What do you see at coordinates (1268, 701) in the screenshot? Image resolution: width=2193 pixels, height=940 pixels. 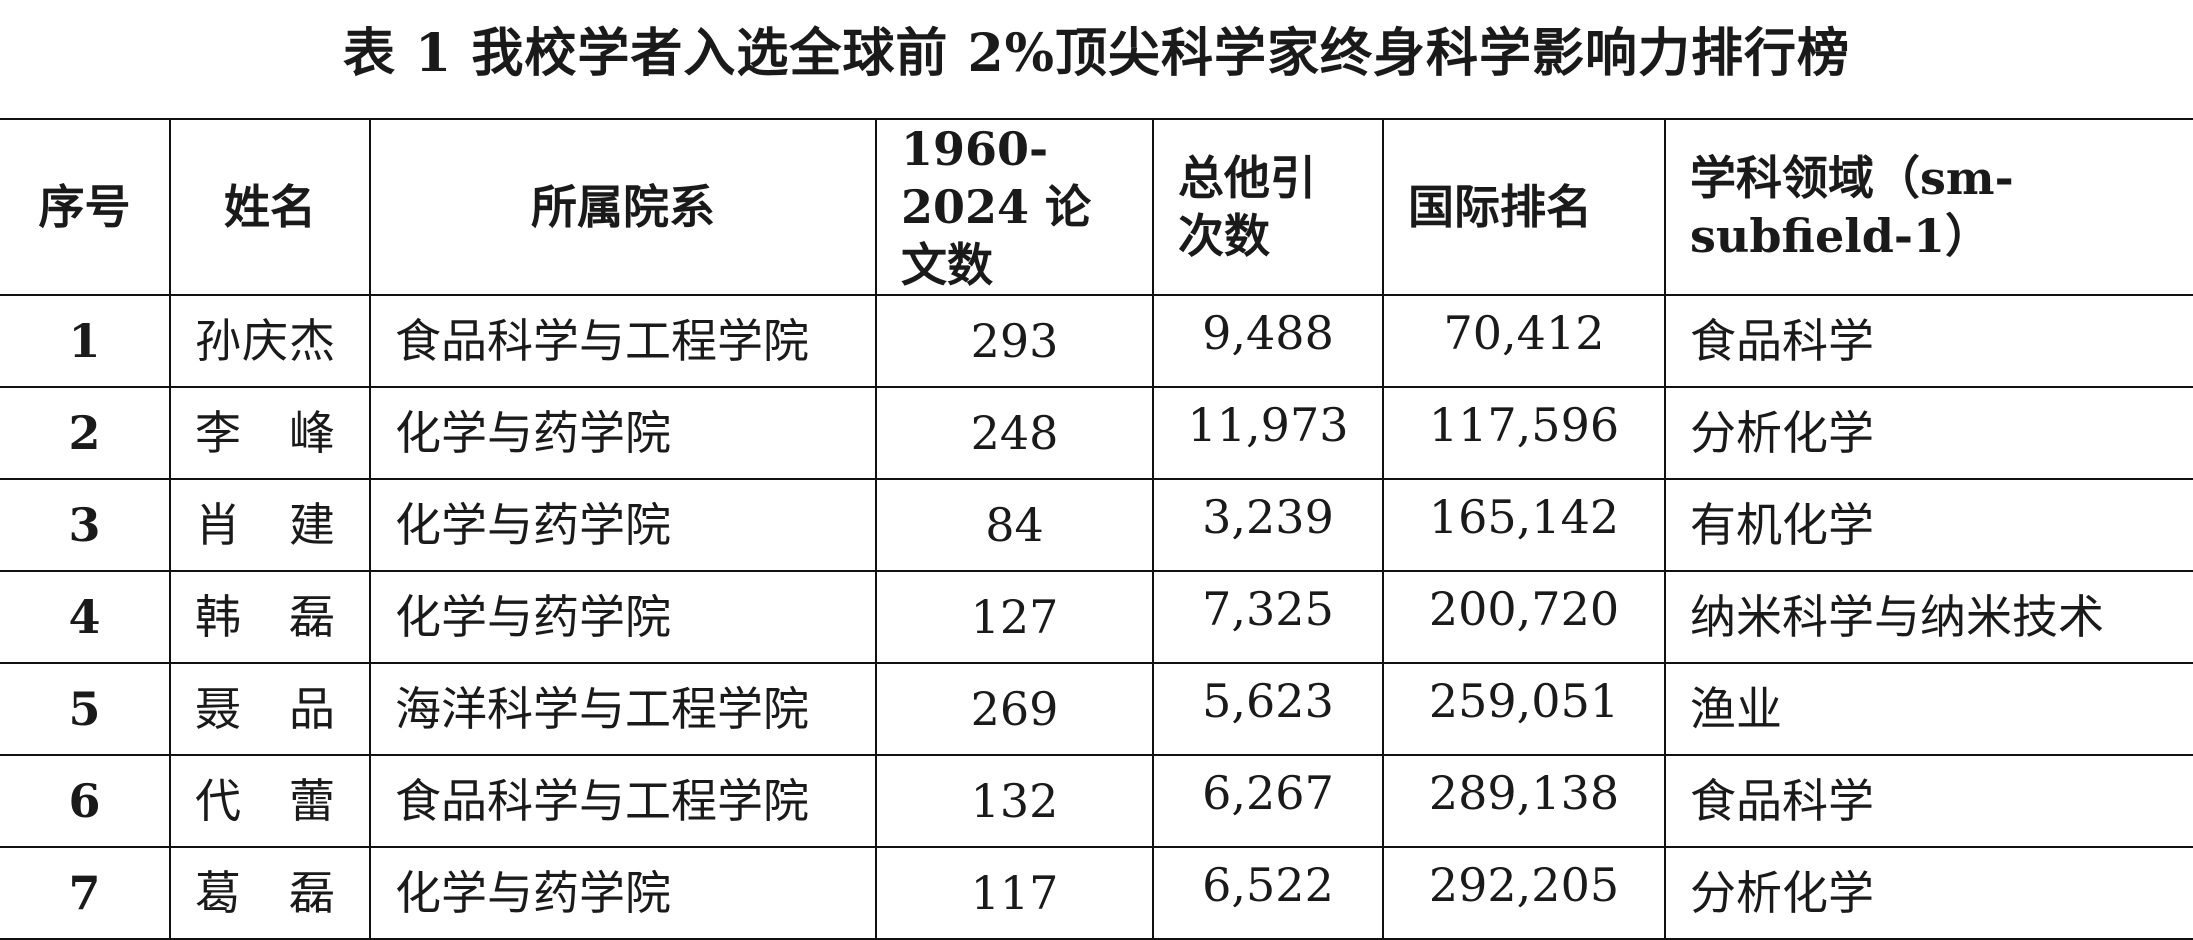 I see `citation-count-cell-text: 5,623` at bounding box center [1268, 701].